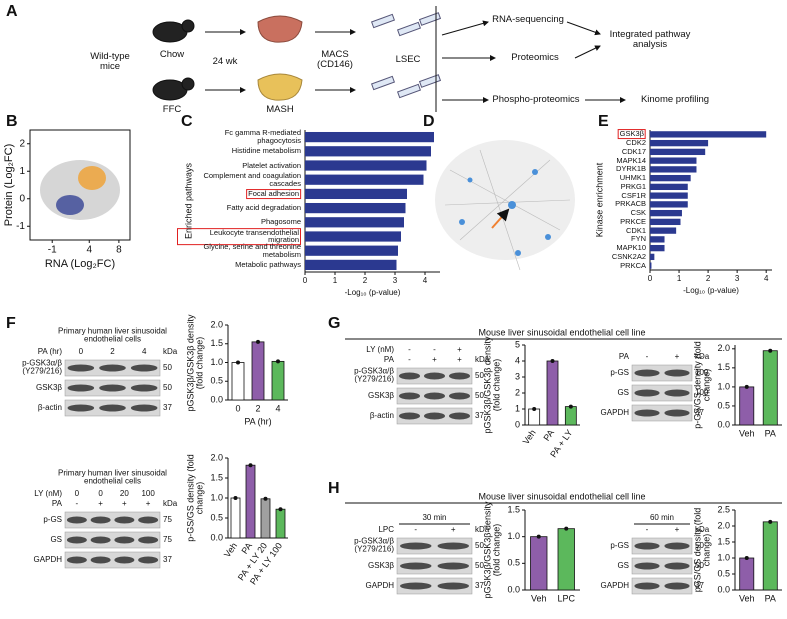 This screenshot has width=787, height=619. I want to click on y-tick-label: 1.0, so click(216, 362).